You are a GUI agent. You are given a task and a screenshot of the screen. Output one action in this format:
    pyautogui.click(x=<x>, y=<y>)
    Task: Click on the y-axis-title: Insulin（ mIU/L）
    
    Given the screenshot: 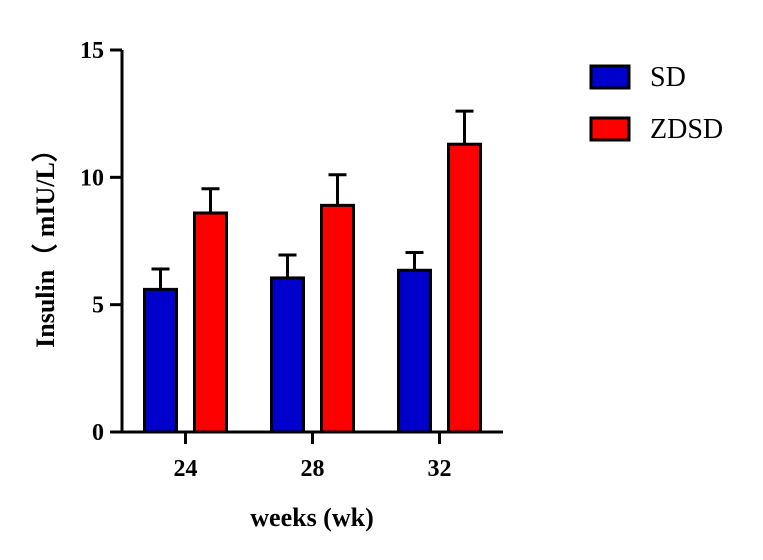 What is the action you would take?
    pyautogui.click(x=45, y=242)
    